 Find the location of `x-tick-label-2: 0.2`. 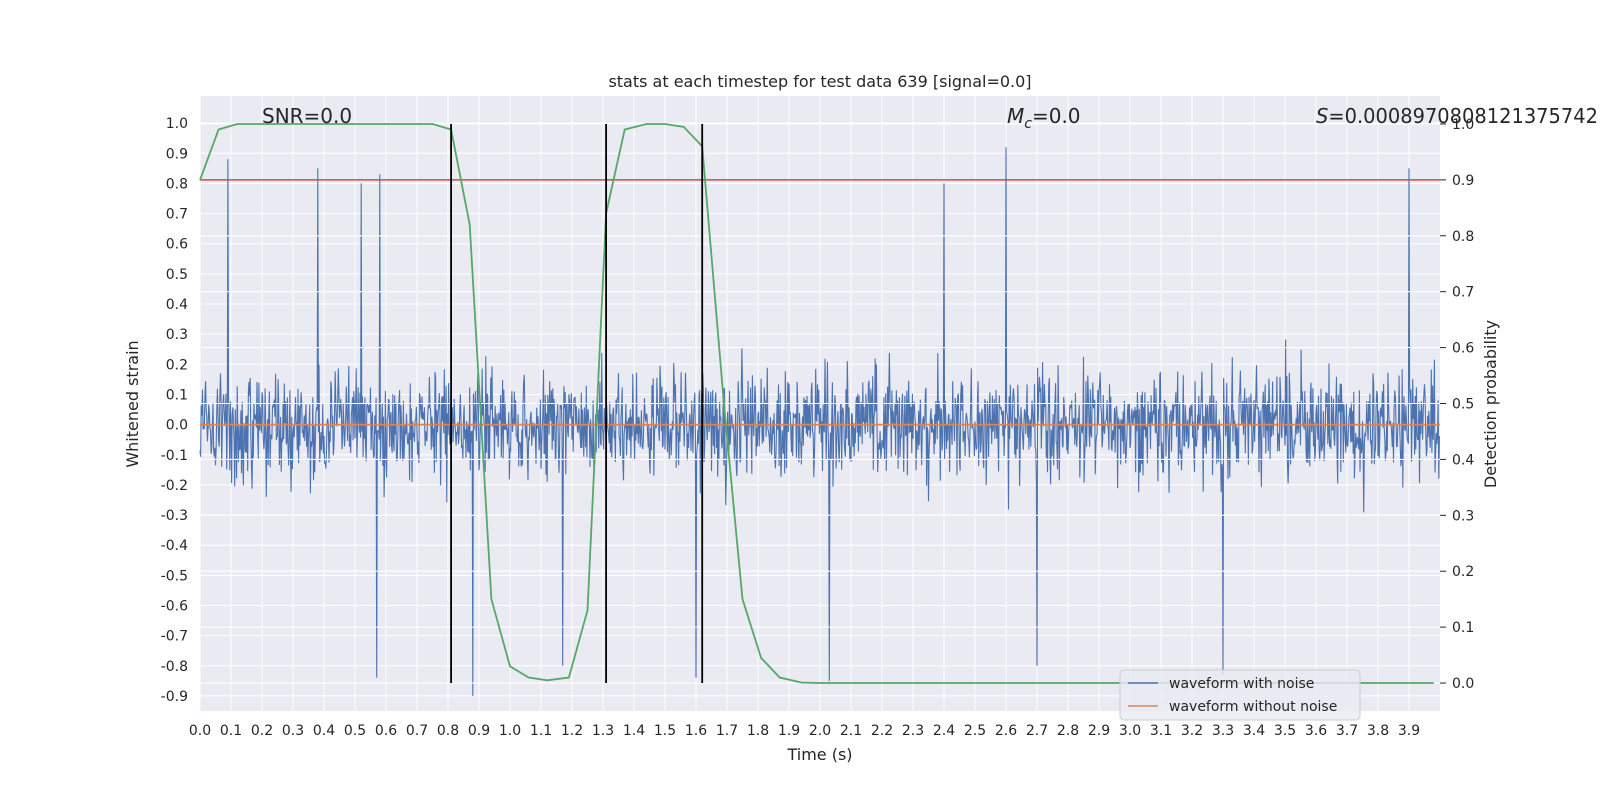

x-tick-label-2: 0.2 is located at coordinates (262, 731).